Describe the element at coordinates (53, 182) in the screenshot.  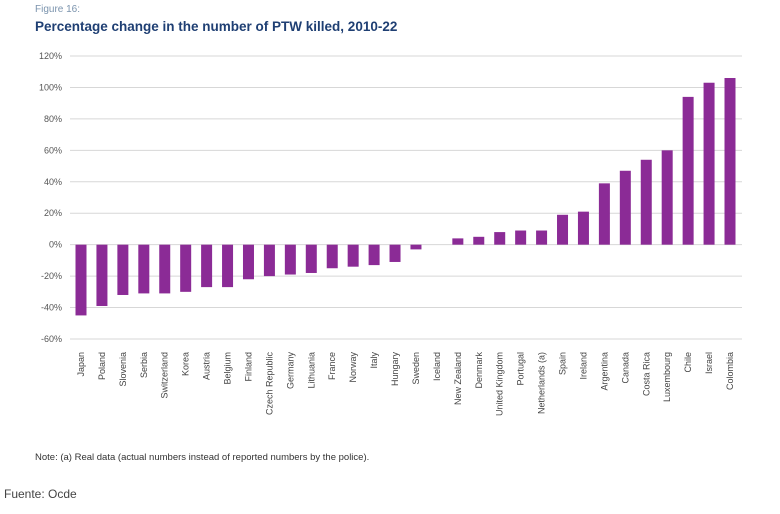
I see `y-tick-label: 40%` at that location.